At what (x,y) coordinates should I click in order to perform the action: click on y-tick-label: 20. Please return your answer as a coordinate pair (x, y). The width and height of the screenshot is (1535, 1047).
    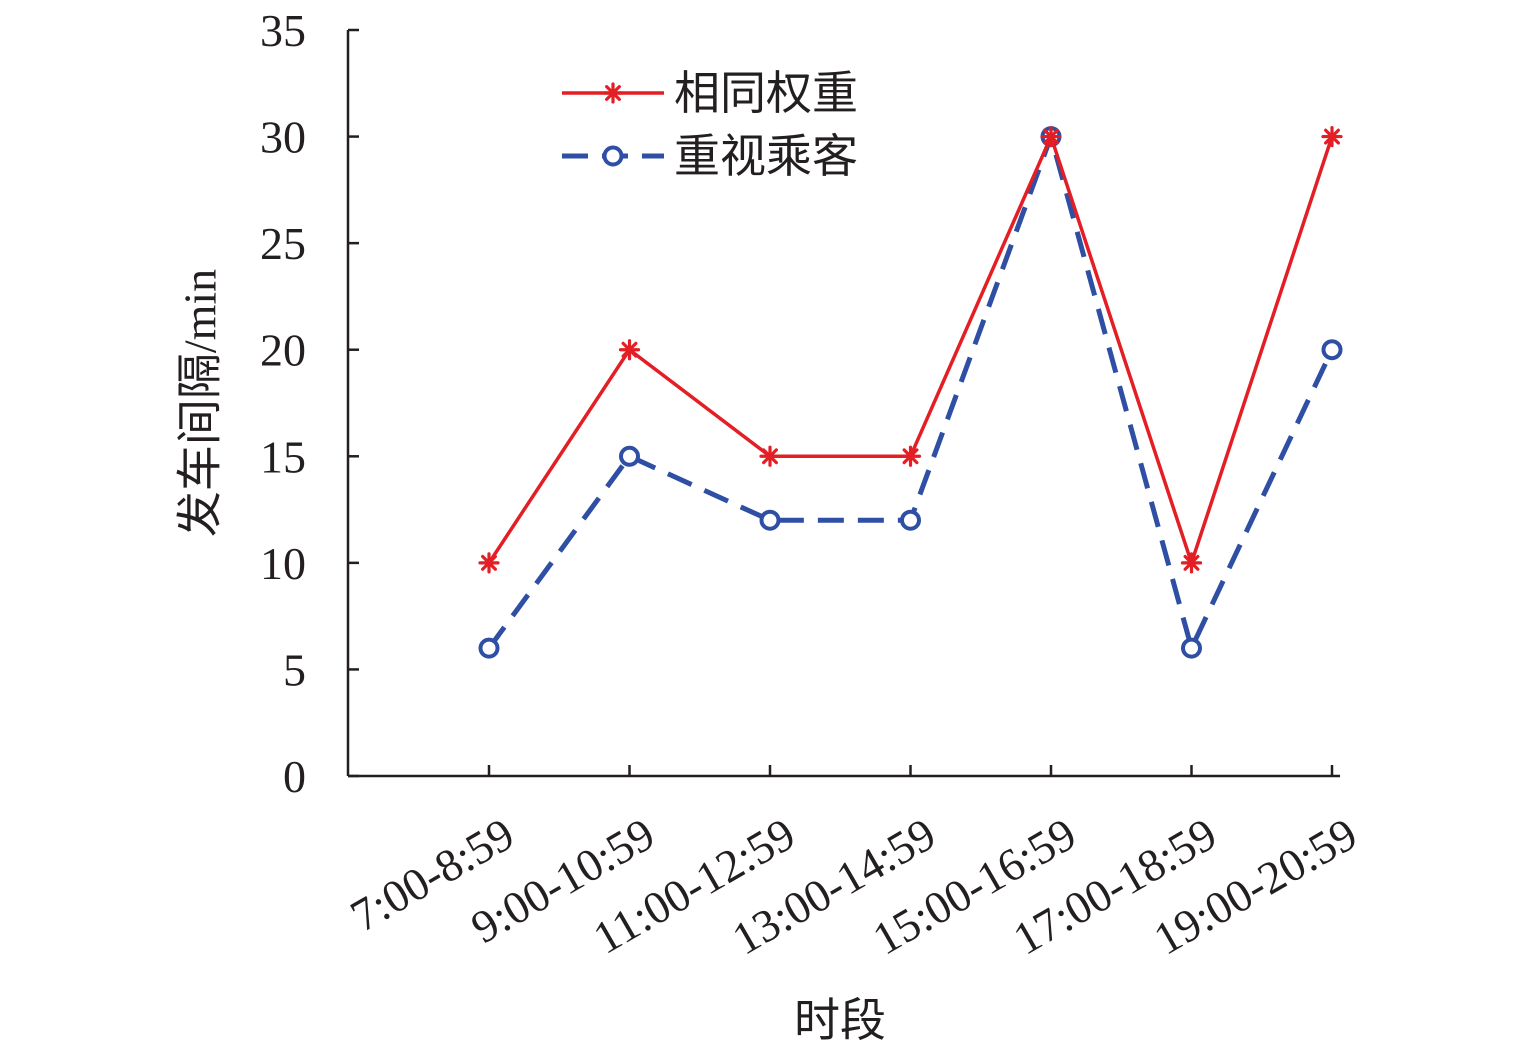
    Looking at the image, I should click on (283, 350).